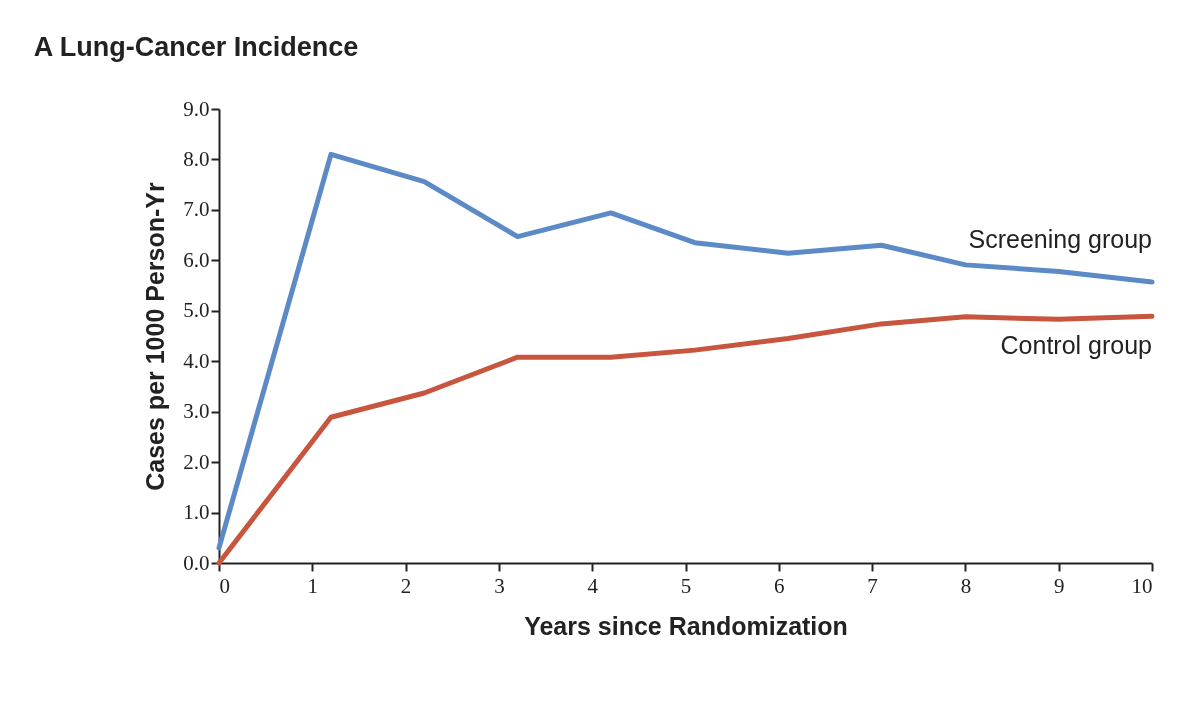  I want to click on x-tick-label: 8, so click(966, 585).